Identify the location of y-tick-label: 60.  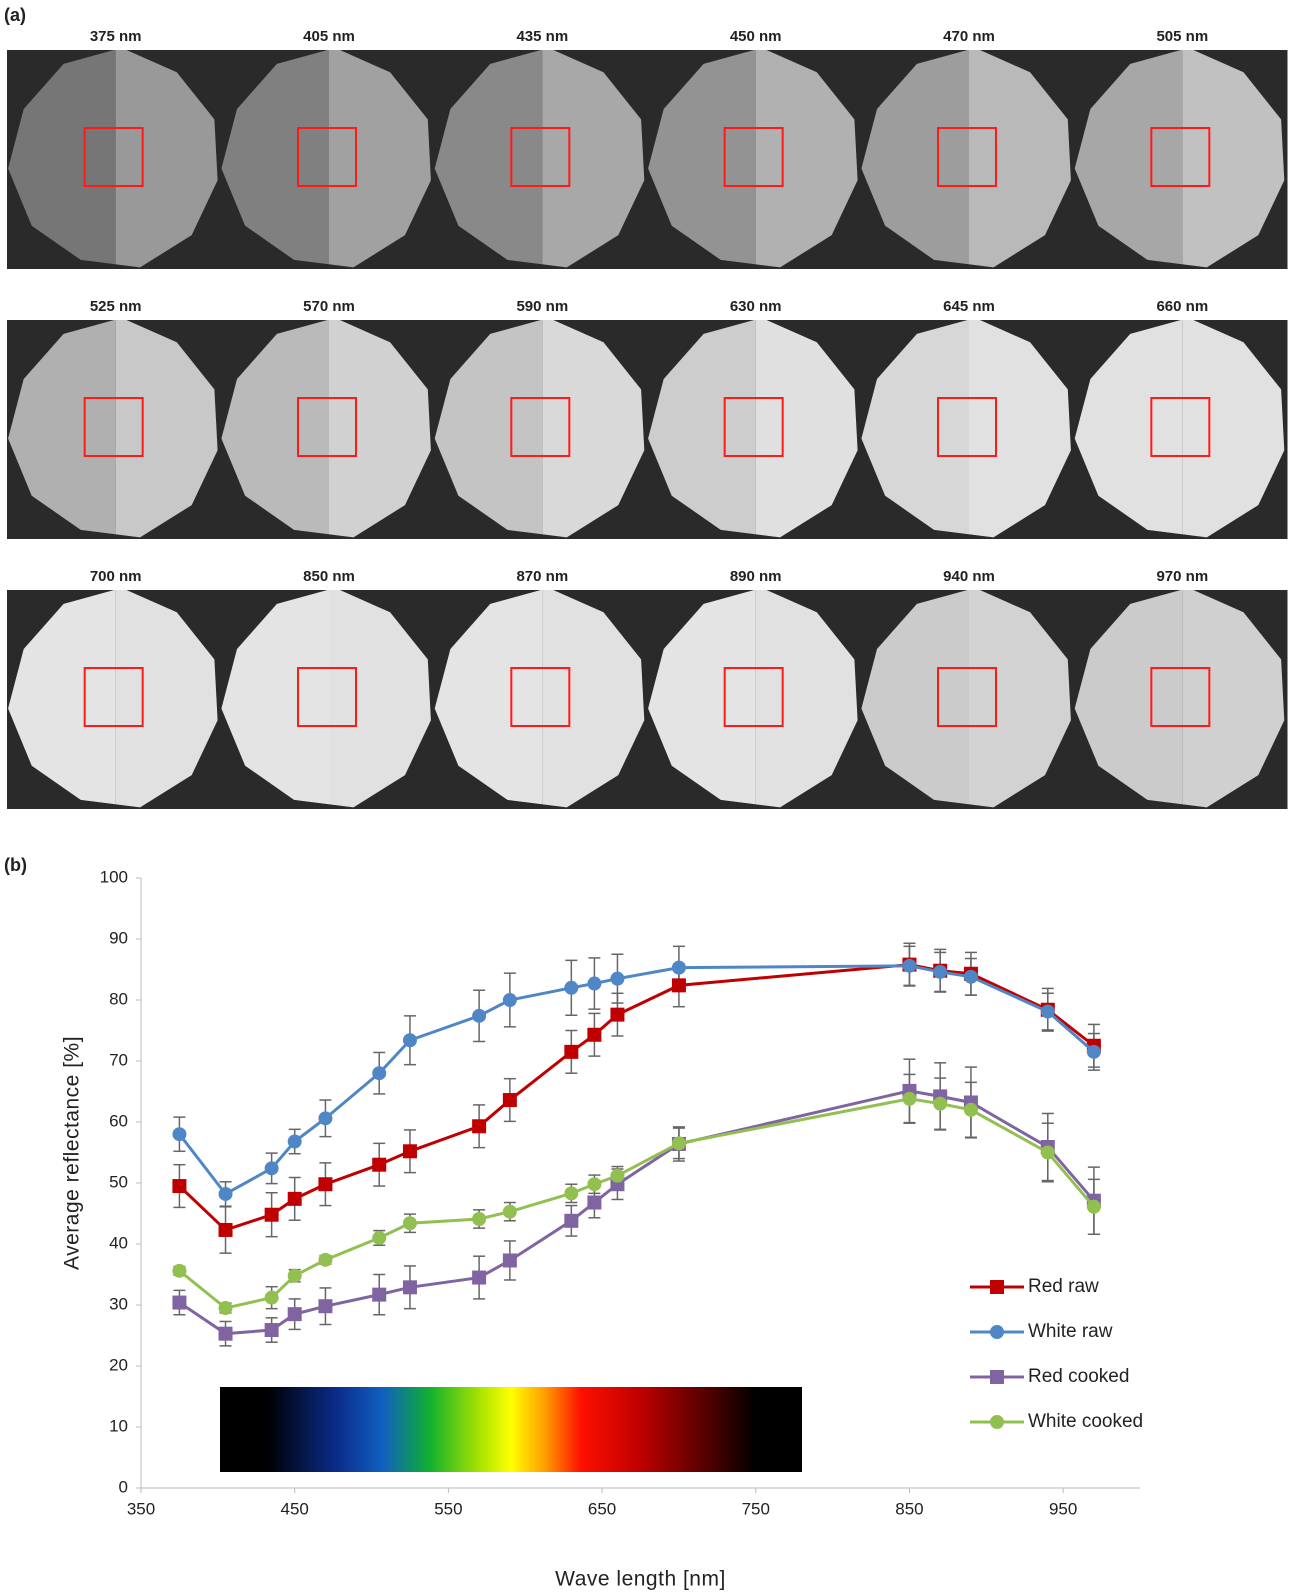
(118, 1120).